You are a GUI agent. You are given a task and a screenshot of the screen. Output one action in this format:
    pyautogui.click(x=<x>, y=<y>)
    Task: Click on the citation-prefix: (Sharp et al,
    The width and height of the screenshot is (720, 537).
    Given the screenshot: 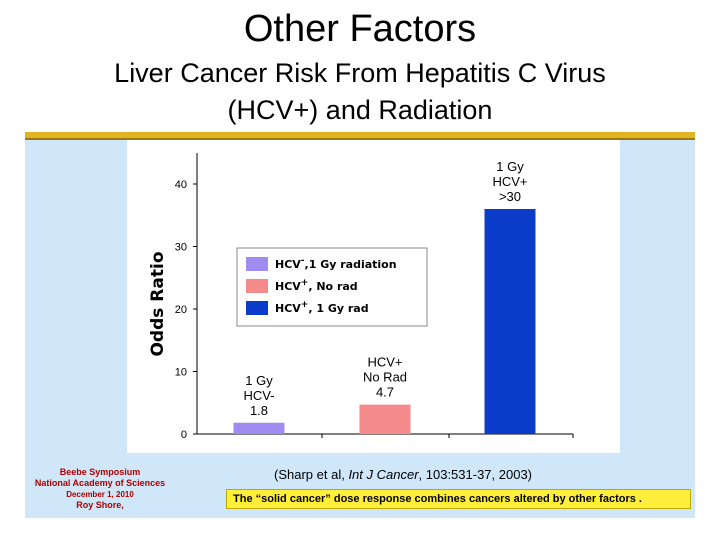 What is the action you would take?
    pyautogui.click(x=311, y=474)
    